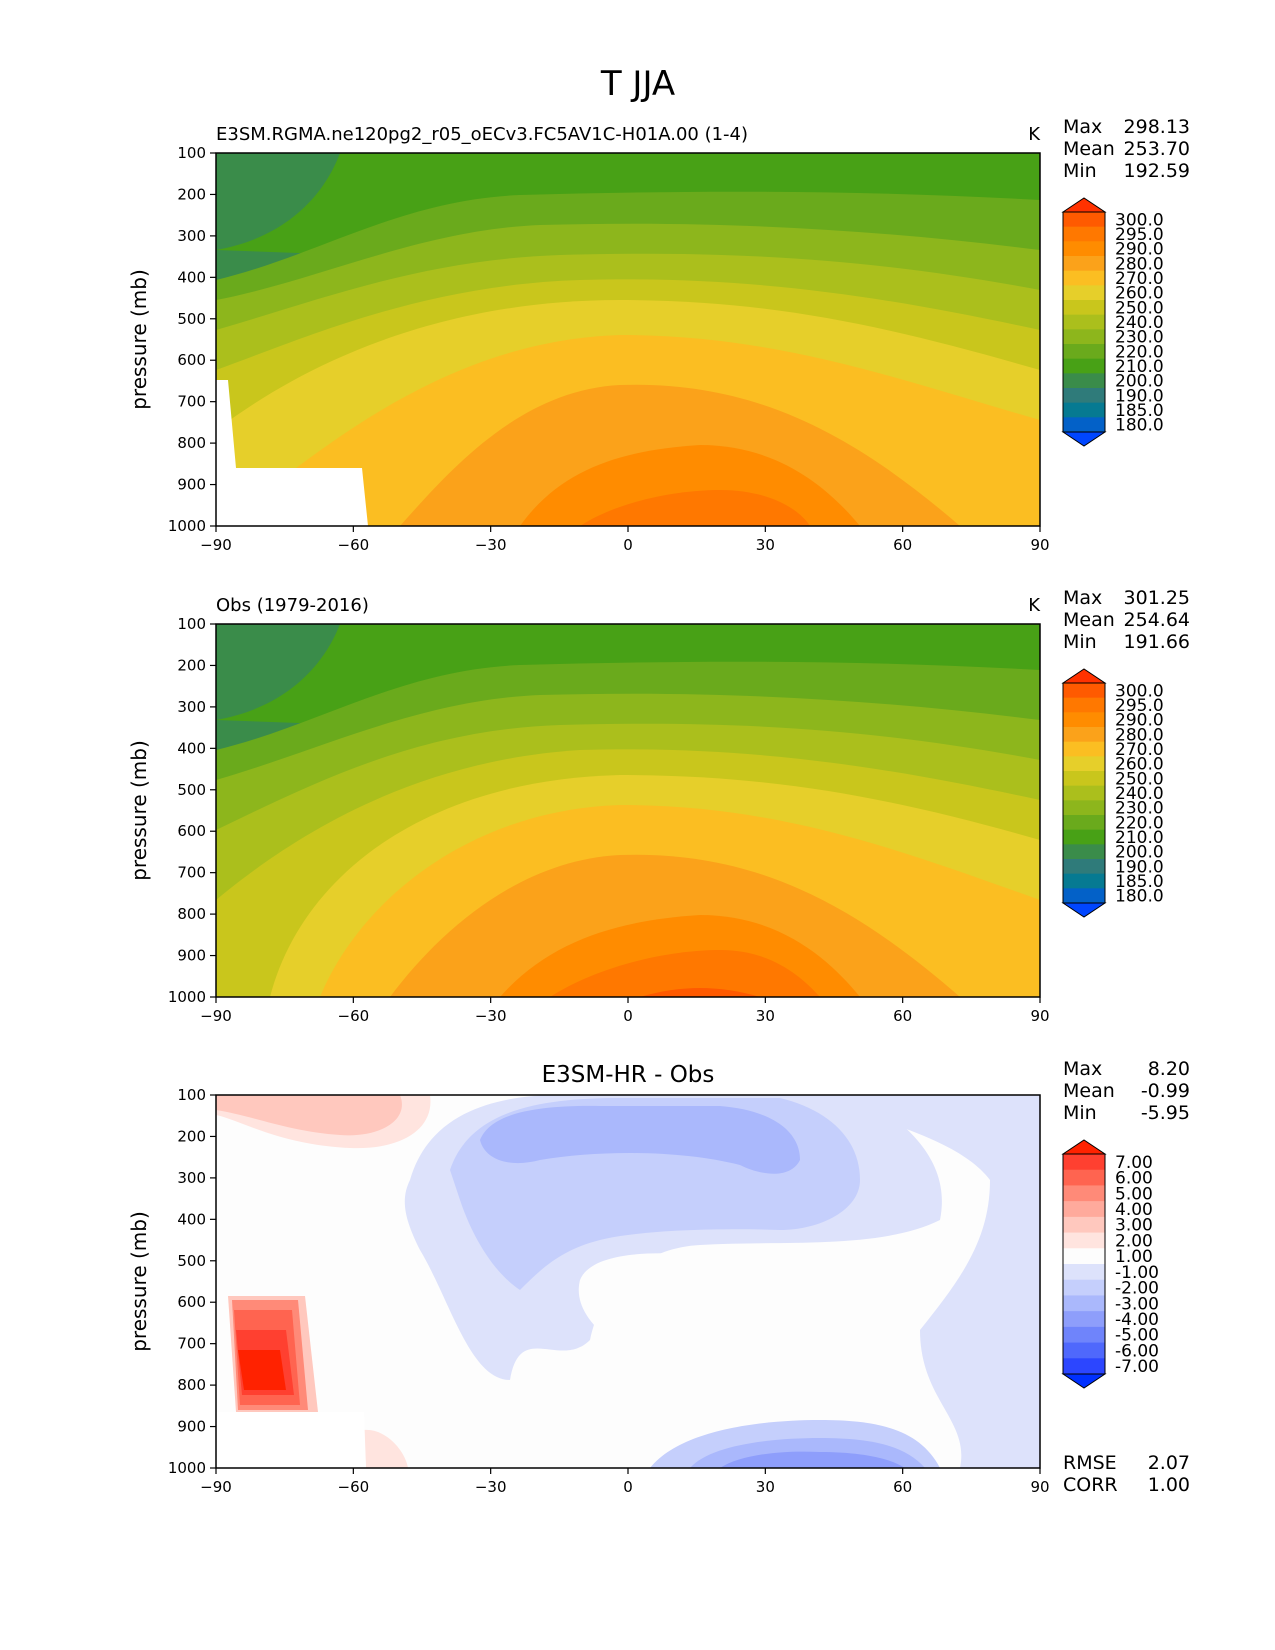 Image resolution: width=1275 pixels, height=1650 pixels. I want to click on colorbar-label: 290.0, so click(1139, 250).